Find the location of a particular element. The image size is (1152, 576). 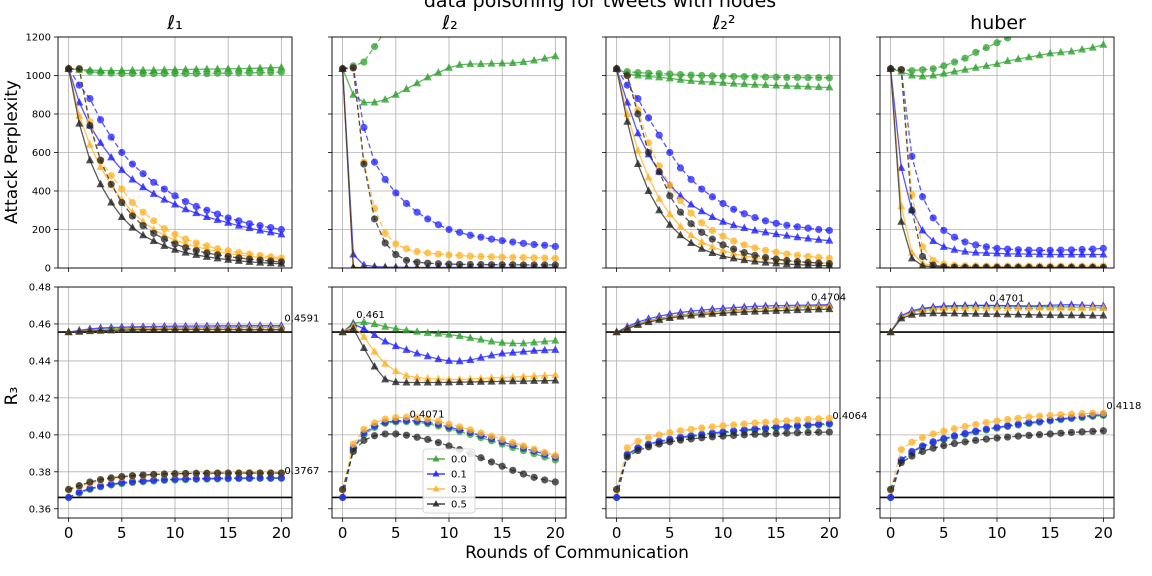

series-line-0.5 is located at coordinates (723, 166).